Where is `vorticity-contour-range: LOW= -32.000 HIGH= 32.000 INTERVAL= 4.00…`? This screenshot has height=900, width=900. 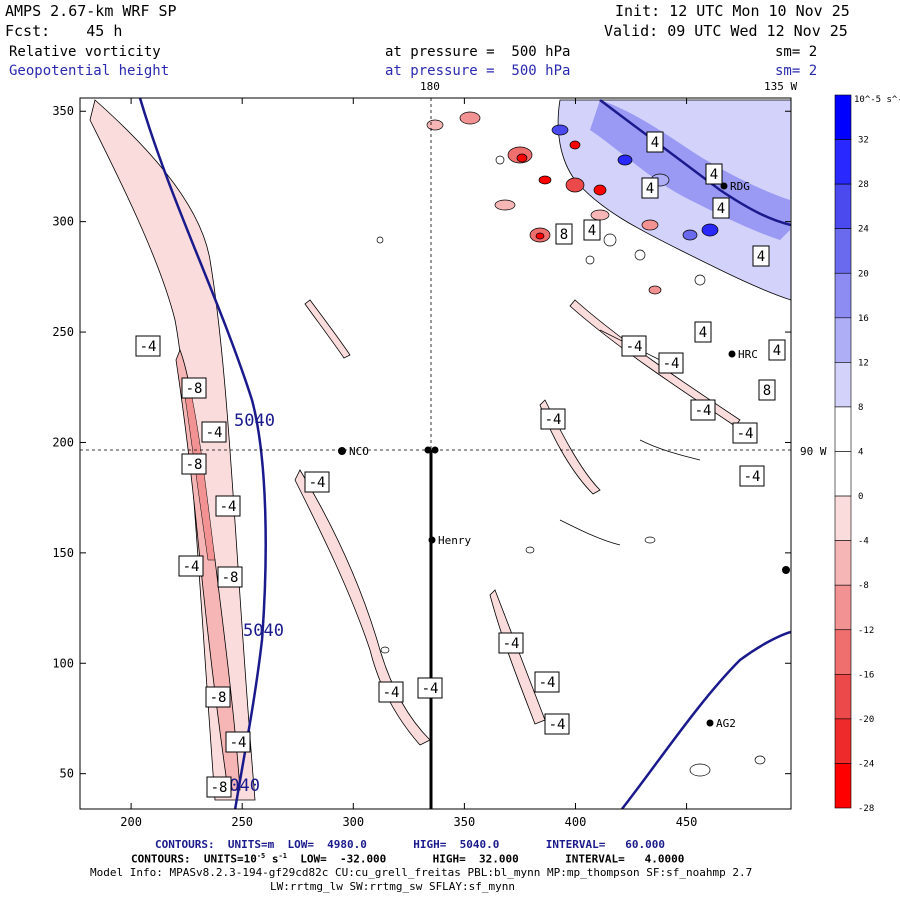 vorticity-contour-range: LOW= -32.000 HIGH= 32.000 INTERVAL= 4.00… is located at coordinates (485, 859).